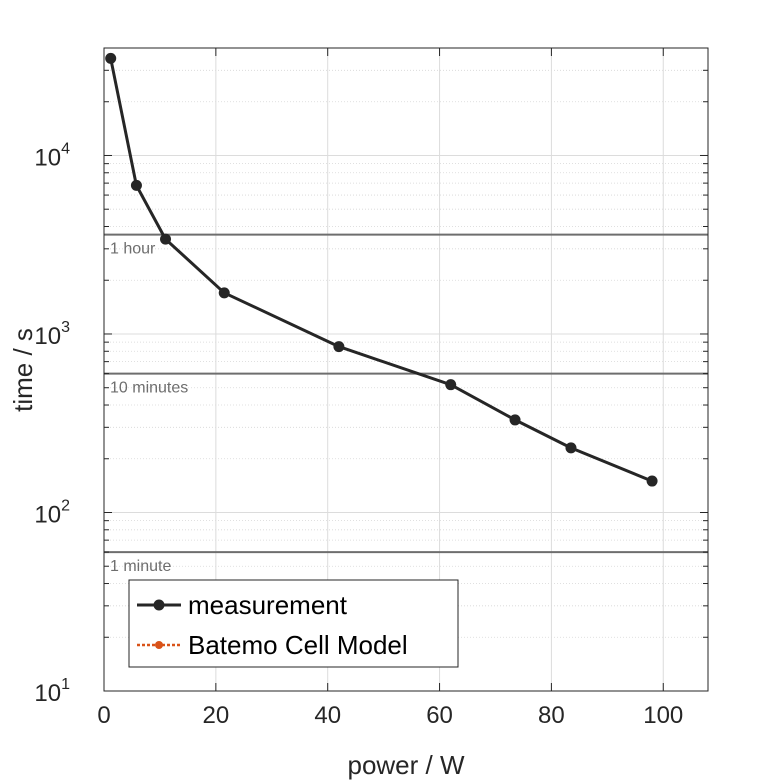  I want to click on y-tick-exponent: 2, so click(65, 505).